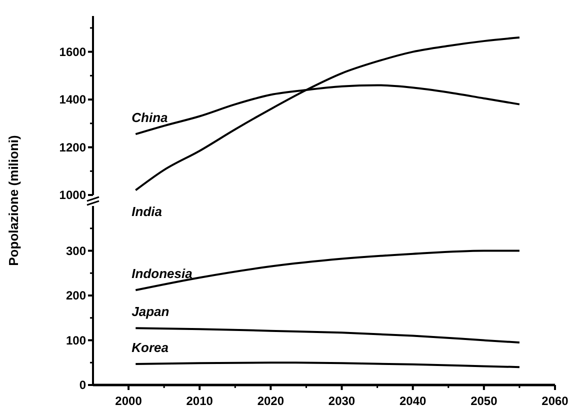  Describe the element at coordinates (76, 340) in the screenshot. I see `y-tick-label: 100` at that location.